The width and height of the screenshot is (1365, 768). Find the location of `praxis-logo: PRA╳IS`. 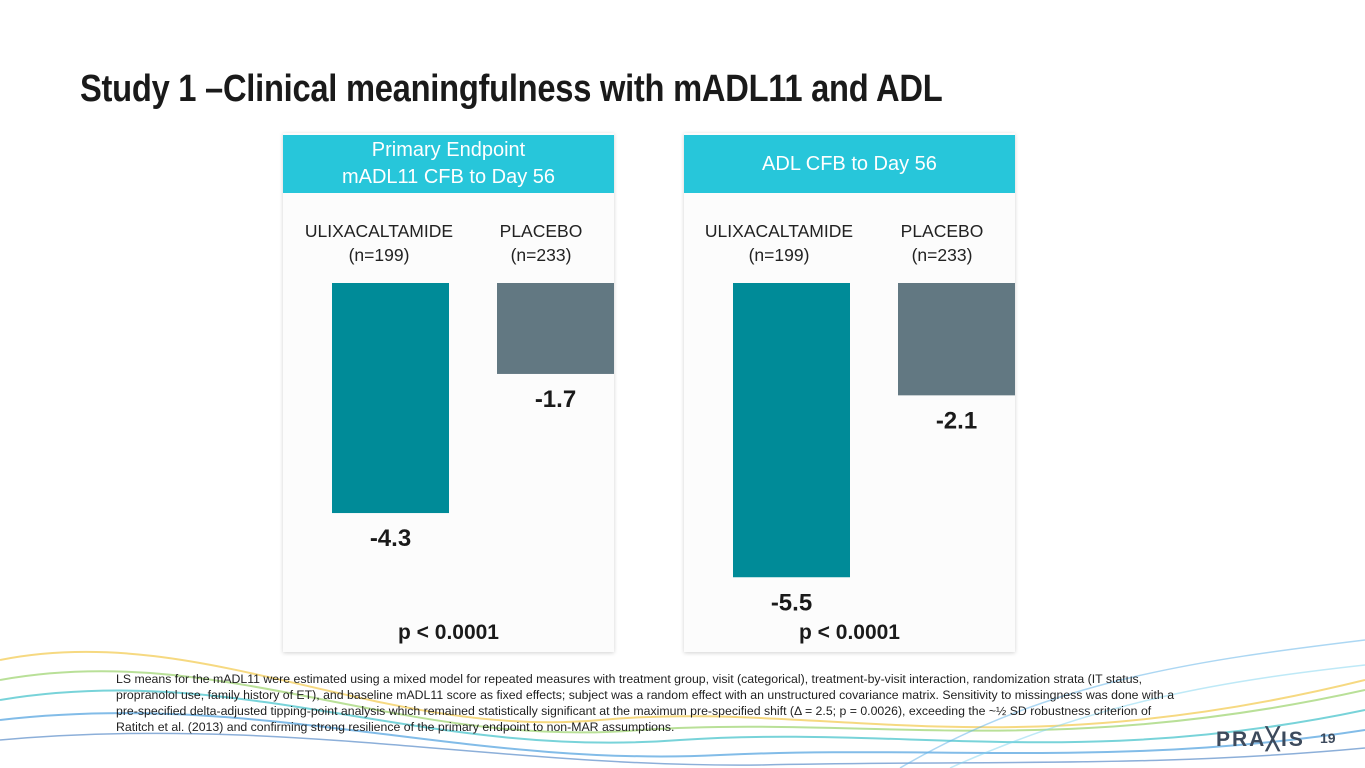

praxis-logo: PRA╳IS is located at coordinates (1260, 739).